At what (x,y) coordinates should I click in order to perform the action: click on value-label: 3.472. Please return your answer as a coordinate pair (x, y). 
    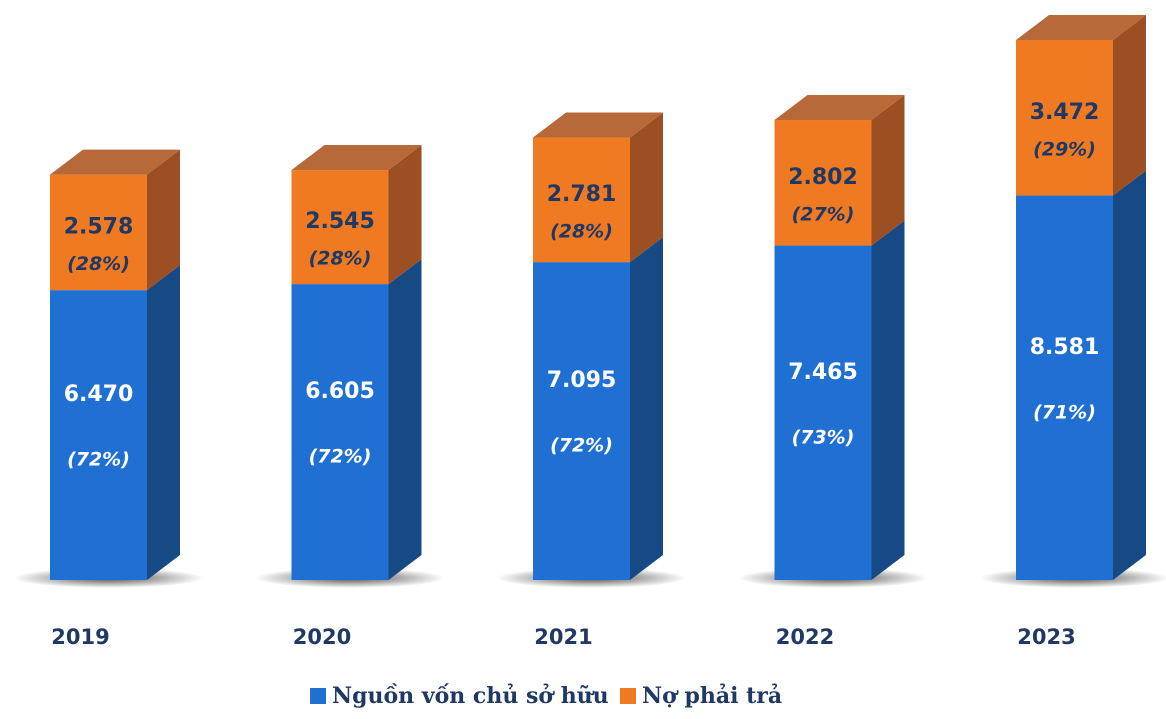
    Looking at the image, I should click on (1065, 112).